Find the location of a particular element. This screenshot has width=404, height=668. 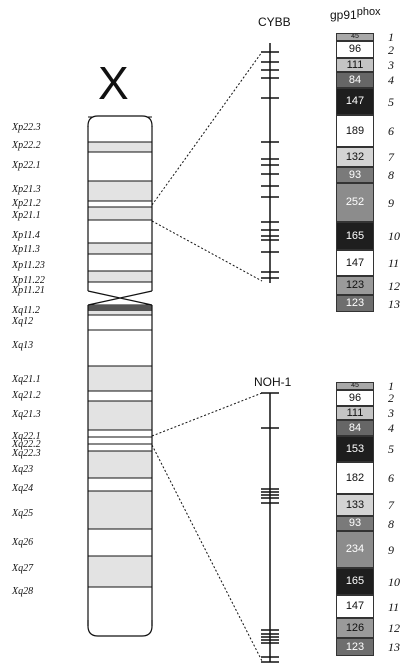

exon-number-cybb-6: 6 is located at coordinates (391, 131).